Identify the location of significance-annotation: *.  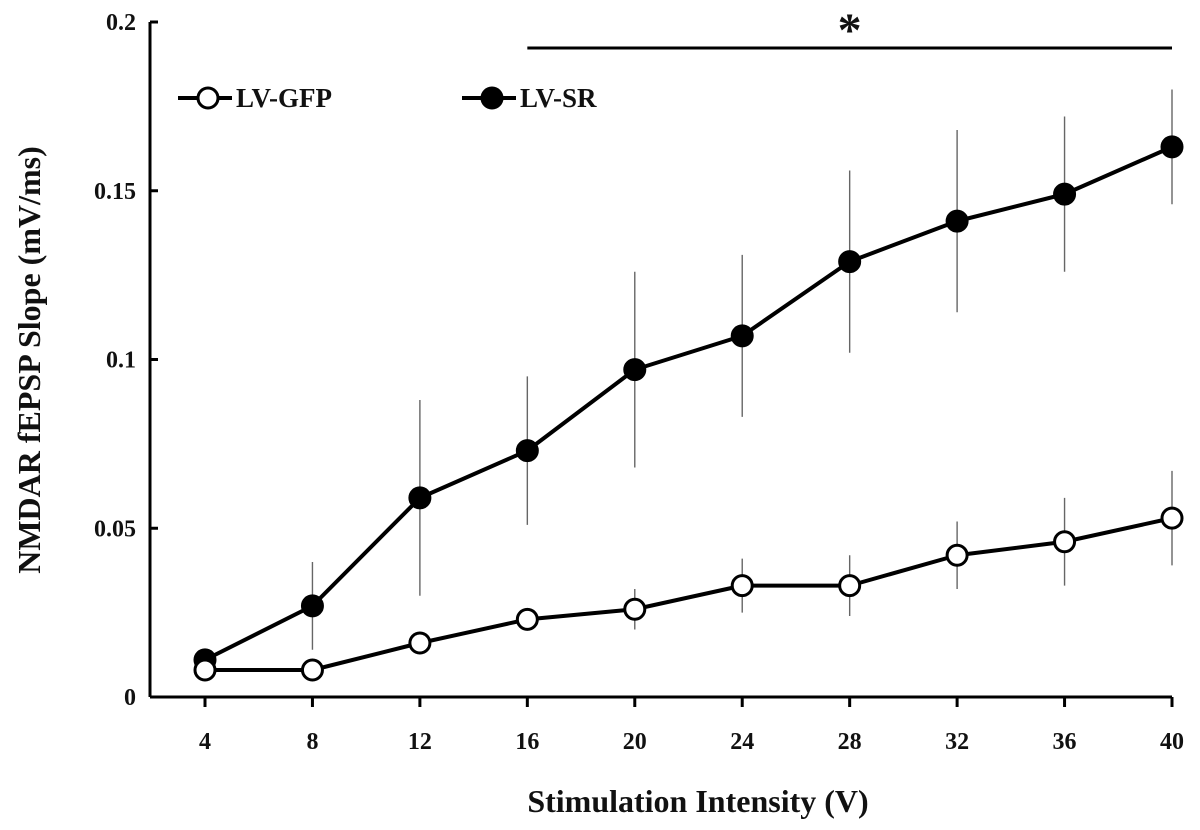
(849, 30).